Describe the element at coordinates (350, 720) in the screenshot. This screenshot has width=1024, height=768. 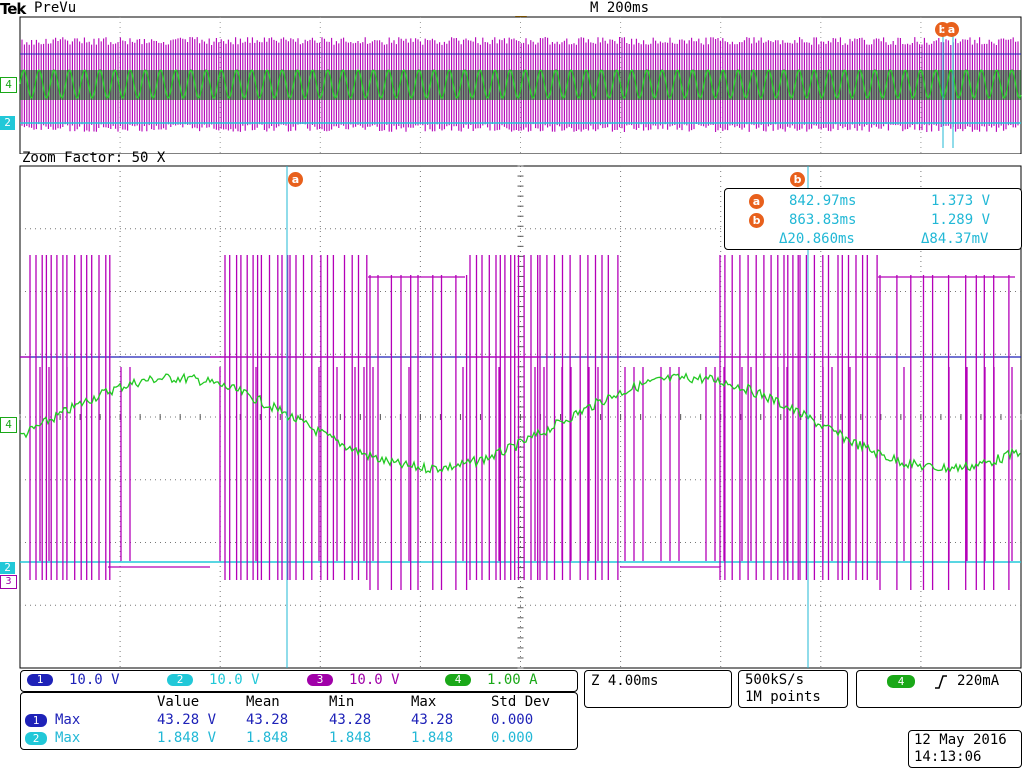
I see `meas-row1-min: 43.28` at that location.